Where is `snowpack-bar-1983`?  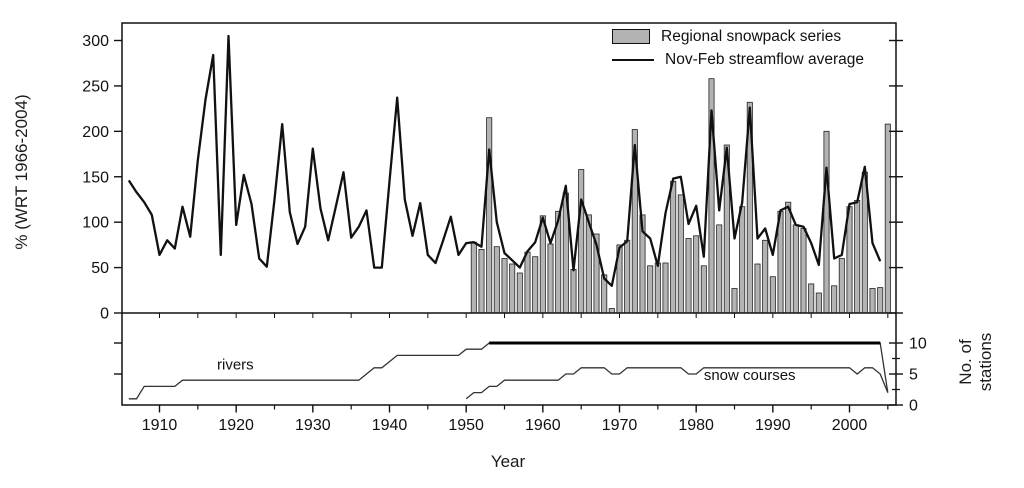
snowpack-bar-1983 is located at coordinates (719, 269).